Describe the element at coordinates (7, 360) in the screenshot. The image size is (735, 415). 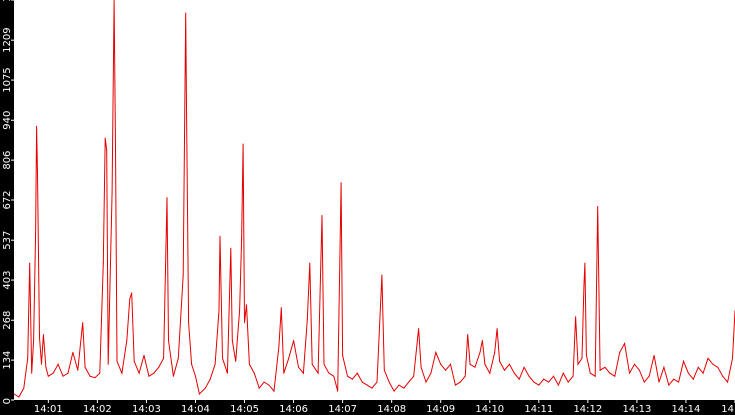
I see `y-tick-label: 134` at that location.